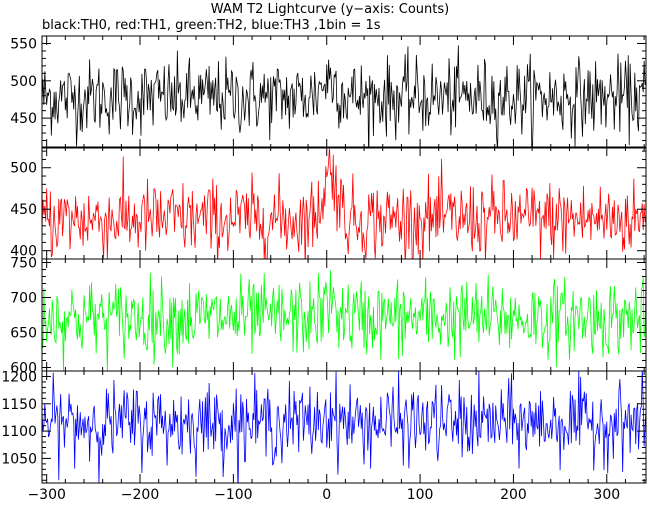 The image size is (650, 509). What do you see at coordinates (513, 495) in the screenshot?
I see `x-tick-label: 200` at bounding box center [513, 495].